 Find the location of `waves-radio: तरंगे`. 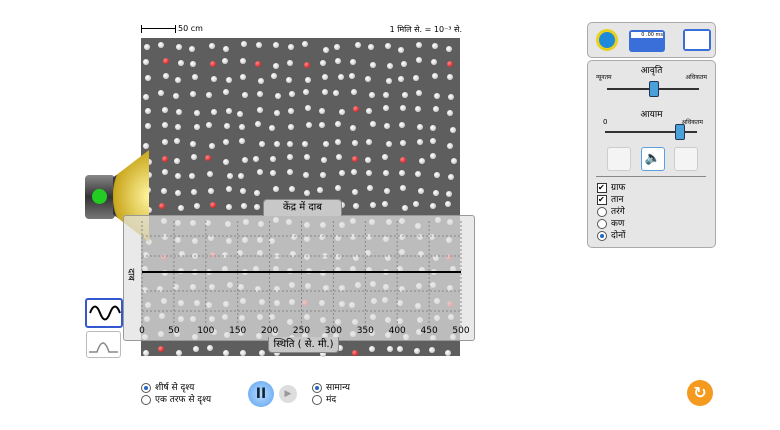

waves-radio: तरंगे is located at coordinates (611, 210).